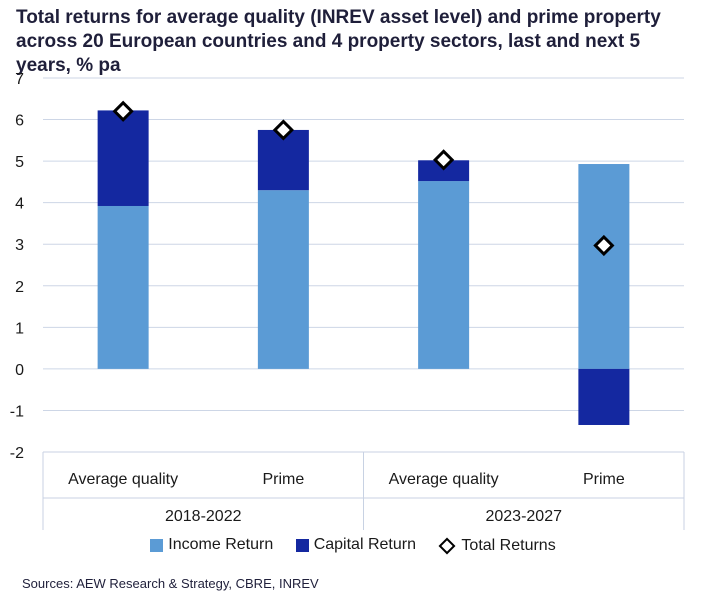 The height and width of the screenshot is (609, 706). I want to click on legend-swatch-income, so click(157, 545).